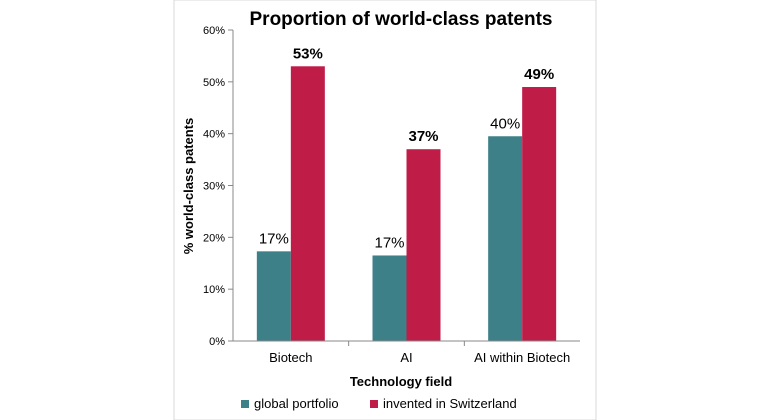 The width and height of the screenshot is (770, 420). Describe the element at coordinates (217, 342) in the screenshot. I see `y-tick-label: 0%` at that location.